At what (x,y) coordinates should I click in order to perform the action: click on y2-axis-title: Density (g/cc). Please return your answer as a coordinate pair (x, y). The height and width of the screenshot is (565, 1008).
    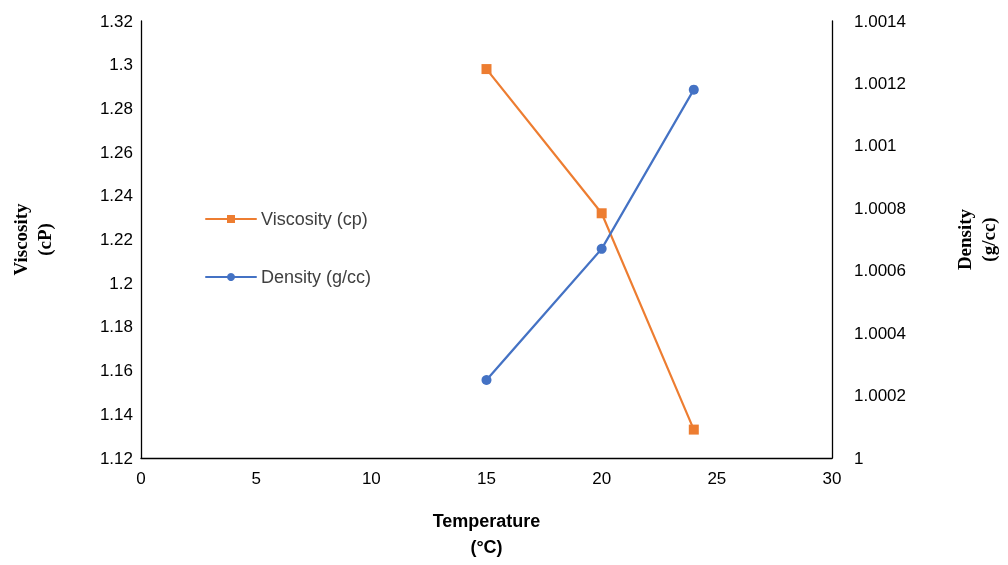
    Looking at the image, I should click on (976, 239).